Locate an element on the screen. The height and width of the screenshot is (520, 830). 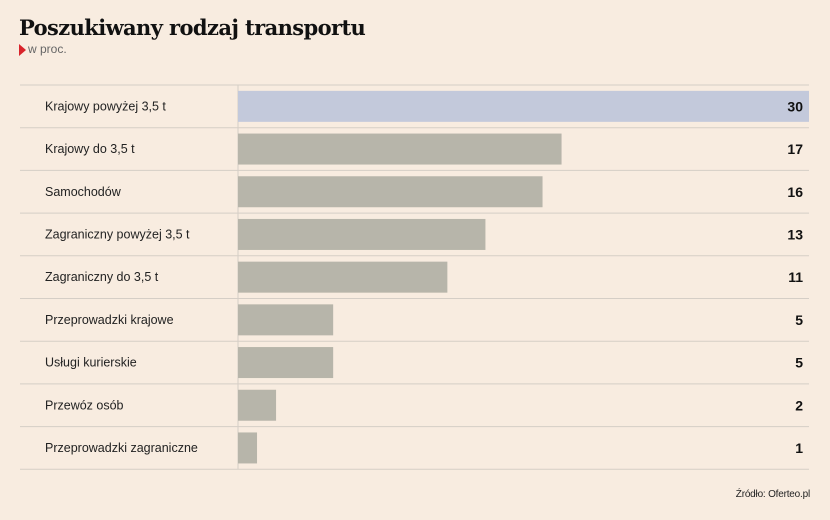
category-label: Przeprowadzki krajowe is located at coordinates (109, 320).